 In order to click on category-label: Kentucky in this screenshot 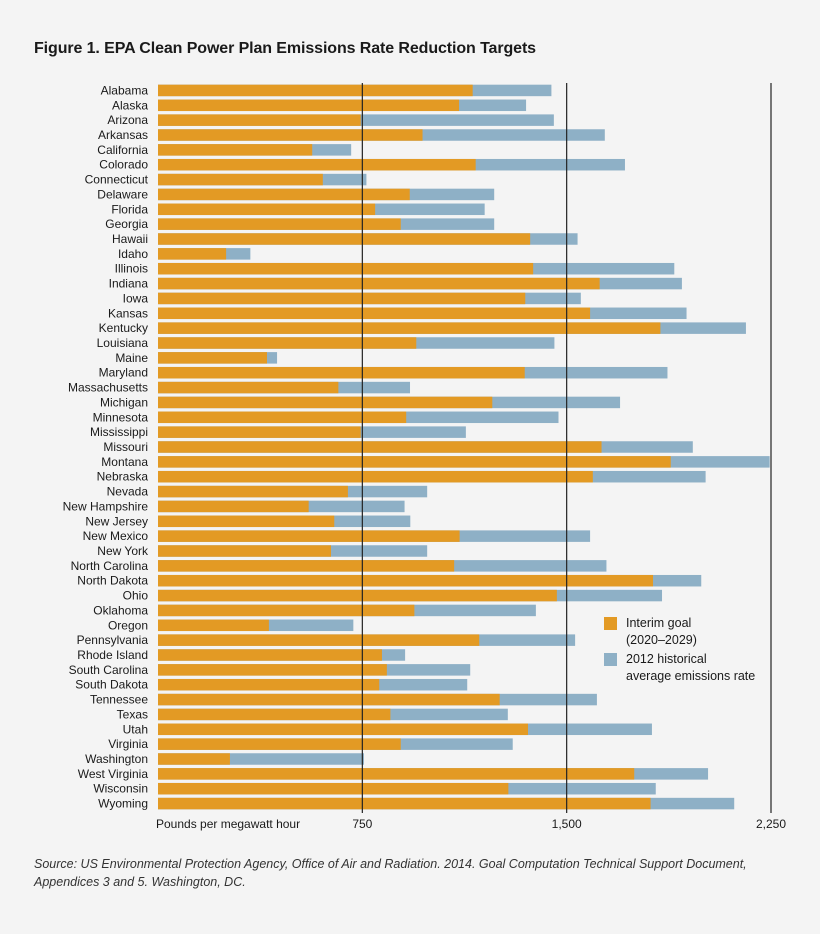, I will do `click(123, 328)`.